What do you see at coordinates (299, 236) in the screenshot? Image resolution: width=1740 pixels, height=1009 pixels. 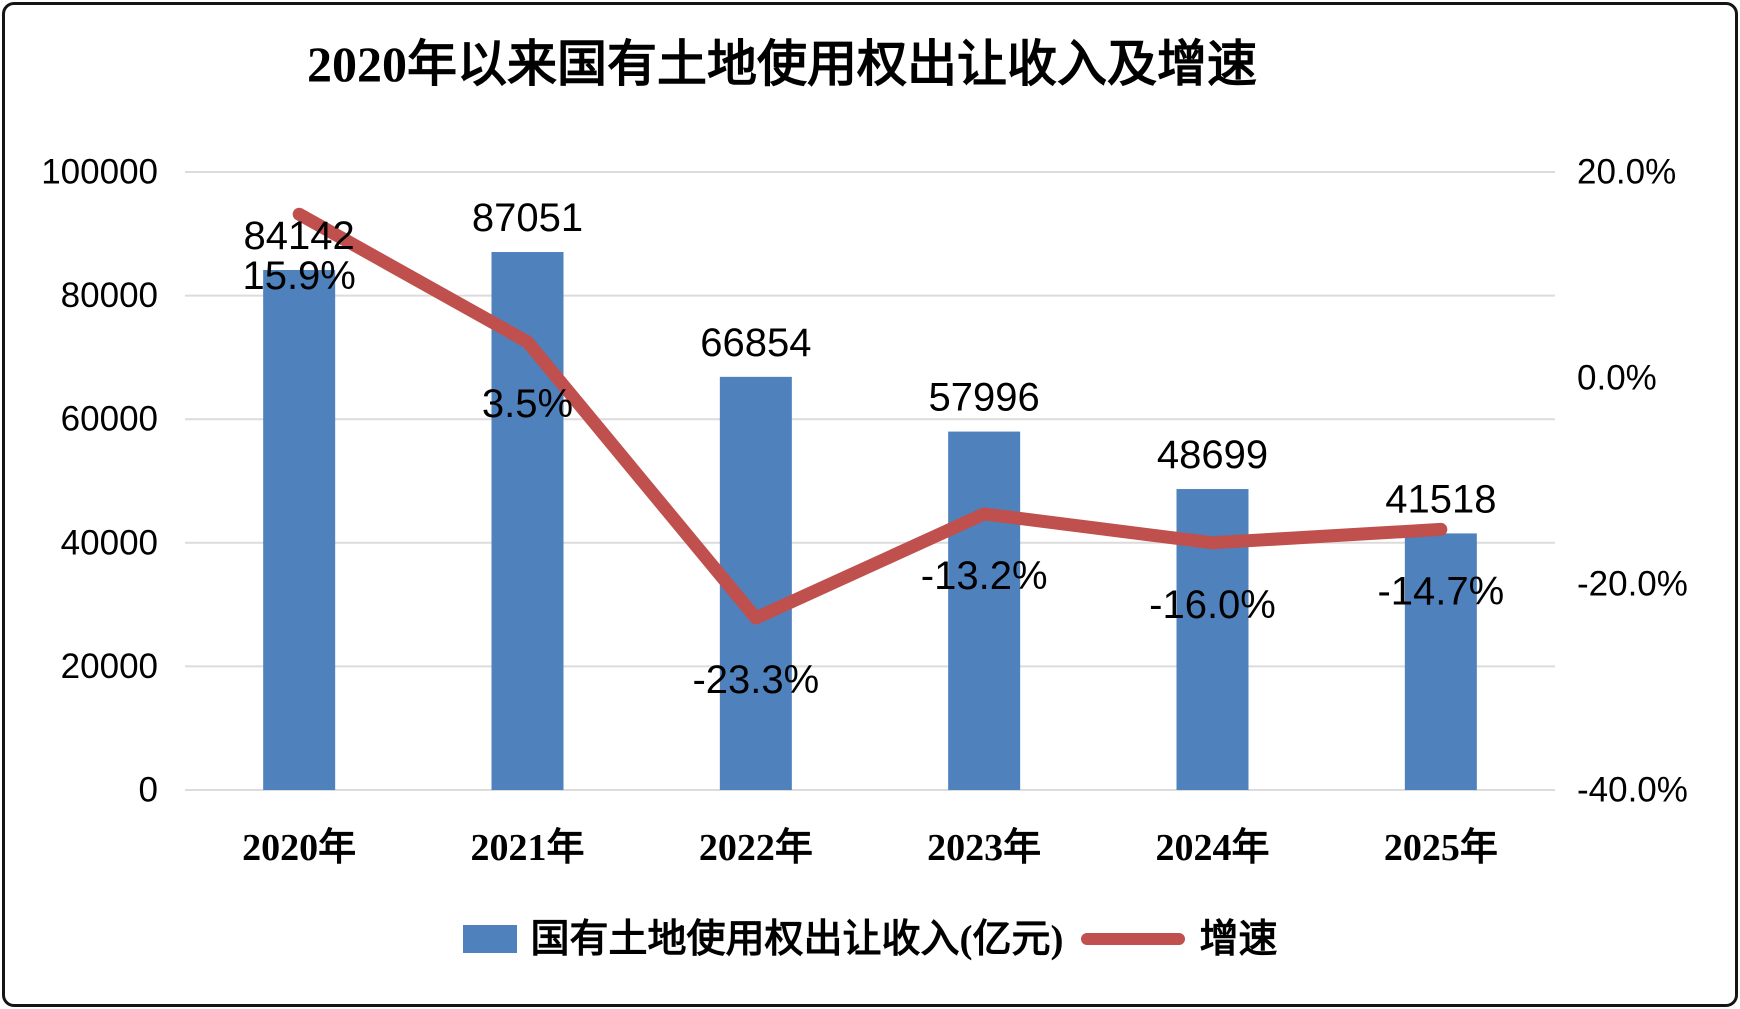 I see `bar-value-label: 84142` at bounding box center [299, 236].